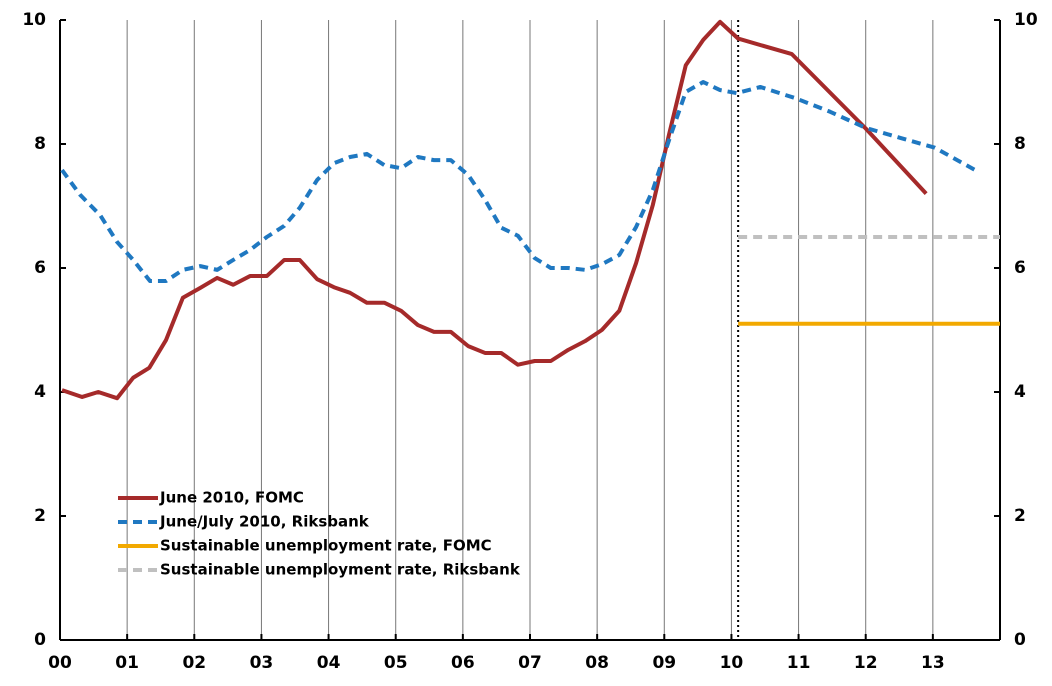 Image resolution: width=1052 pixels, height=686 pixels. What do you see at coordinates (664, 663) in the screenshot?
I see `x-tick-label: 09` at bounding box center [664, 663].